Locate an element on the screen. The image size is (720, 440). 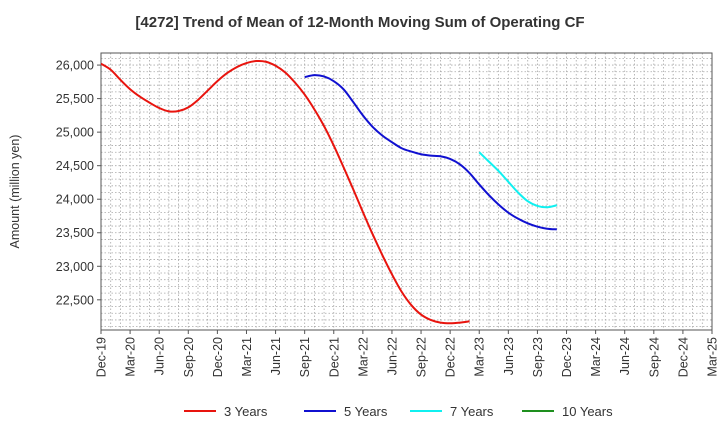
x-tick-label: Dec-21 is located at coordinates (334, 357).